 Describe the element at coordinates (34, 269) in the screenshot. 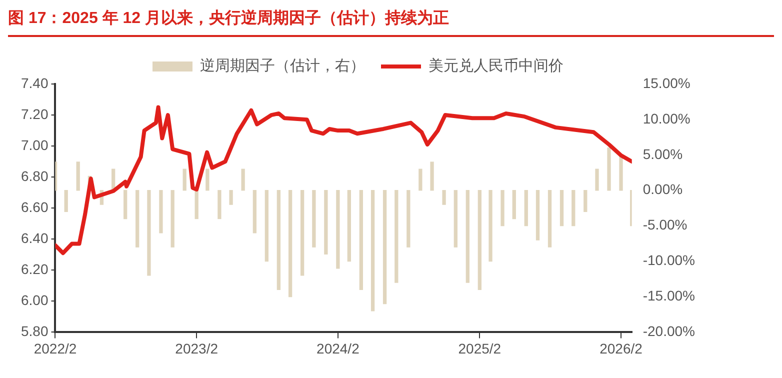

I see `y-tick-label: 6.20` at that location.